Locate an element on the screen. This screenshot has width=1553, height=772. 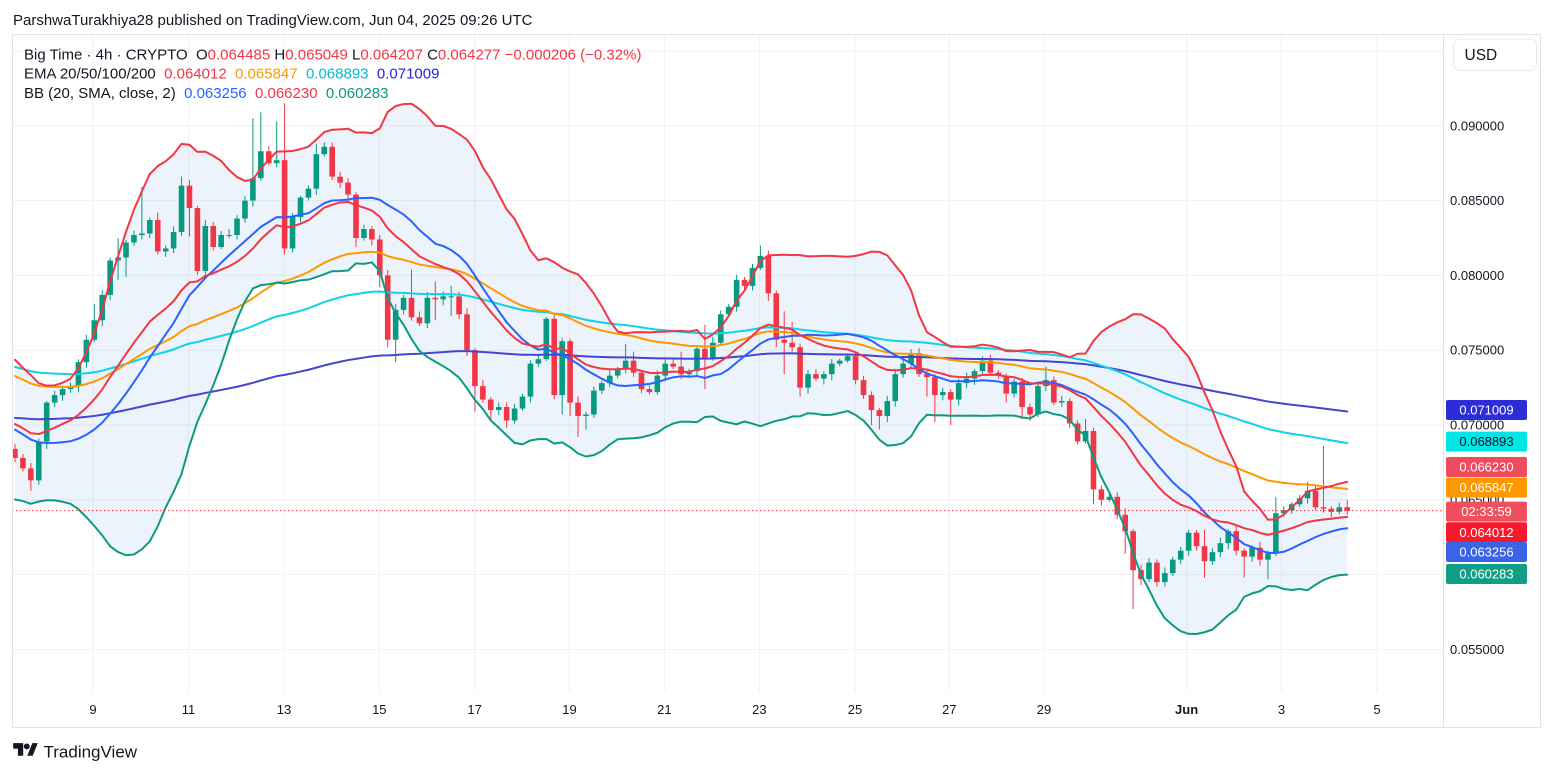
svg-text: TradingView is located at coordinates (91, 752).